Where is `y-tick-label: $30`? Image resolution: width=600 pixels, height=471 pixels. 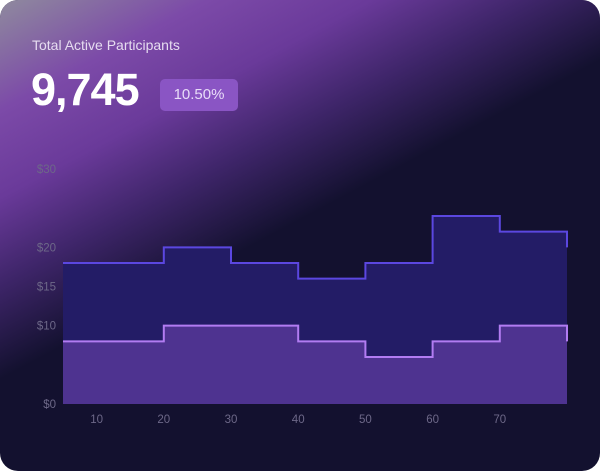
y-tick-label: $30 is located at coordinates (46, 170).